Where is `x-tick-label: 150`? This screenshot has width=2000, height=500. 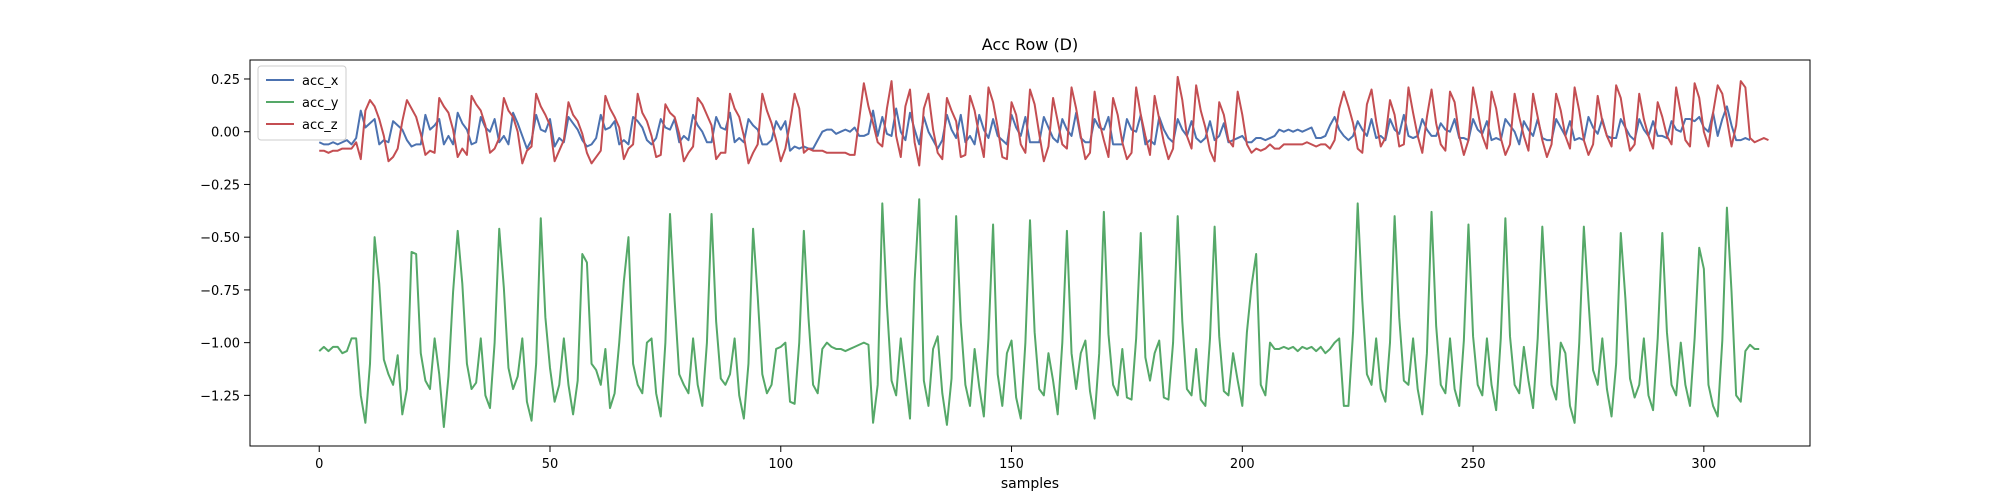
x-tick-label: 150 is located at coordinates (1011, 464).